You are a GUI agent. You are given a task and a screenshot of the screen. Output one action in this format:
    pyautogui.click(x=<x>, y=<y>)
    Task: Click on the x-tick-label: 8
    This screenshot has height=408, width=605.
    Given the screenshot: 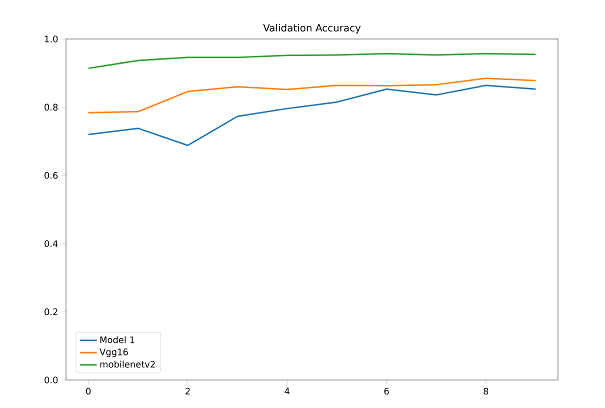 What is the action you would take?
    pyautogui.click(x=486, y=391)
    